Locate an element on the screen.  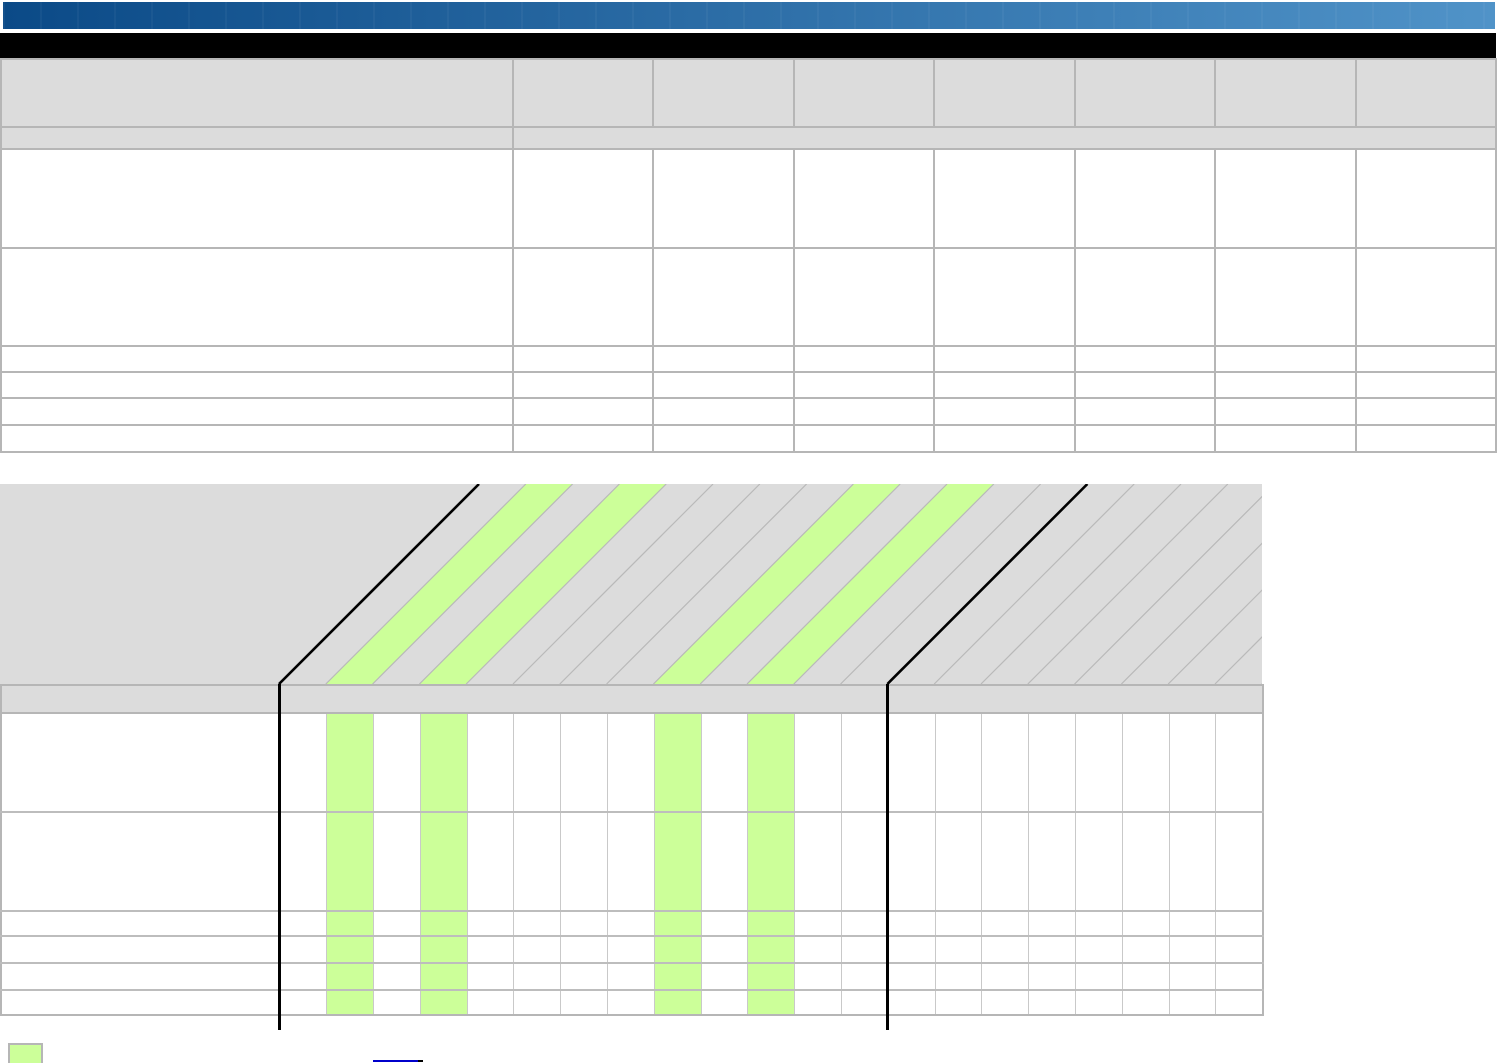
highlighted-diagonal-band is located at coordinates (777, 584).